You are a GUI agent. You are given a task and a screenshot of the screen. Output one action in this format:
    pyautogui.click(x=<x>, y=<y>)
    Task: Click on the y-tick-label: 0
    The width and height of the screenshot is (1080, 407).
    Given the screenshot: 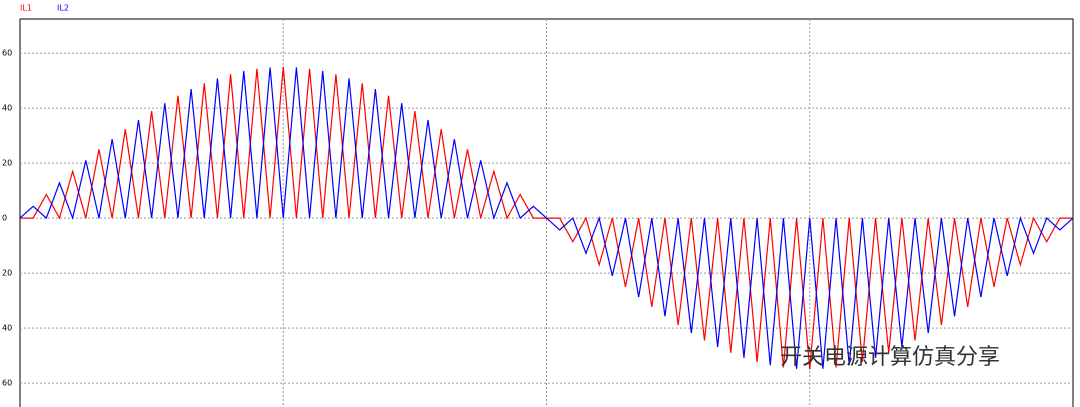 What is the action you would take?
    pyautogui.click(x=4, y=218)
    